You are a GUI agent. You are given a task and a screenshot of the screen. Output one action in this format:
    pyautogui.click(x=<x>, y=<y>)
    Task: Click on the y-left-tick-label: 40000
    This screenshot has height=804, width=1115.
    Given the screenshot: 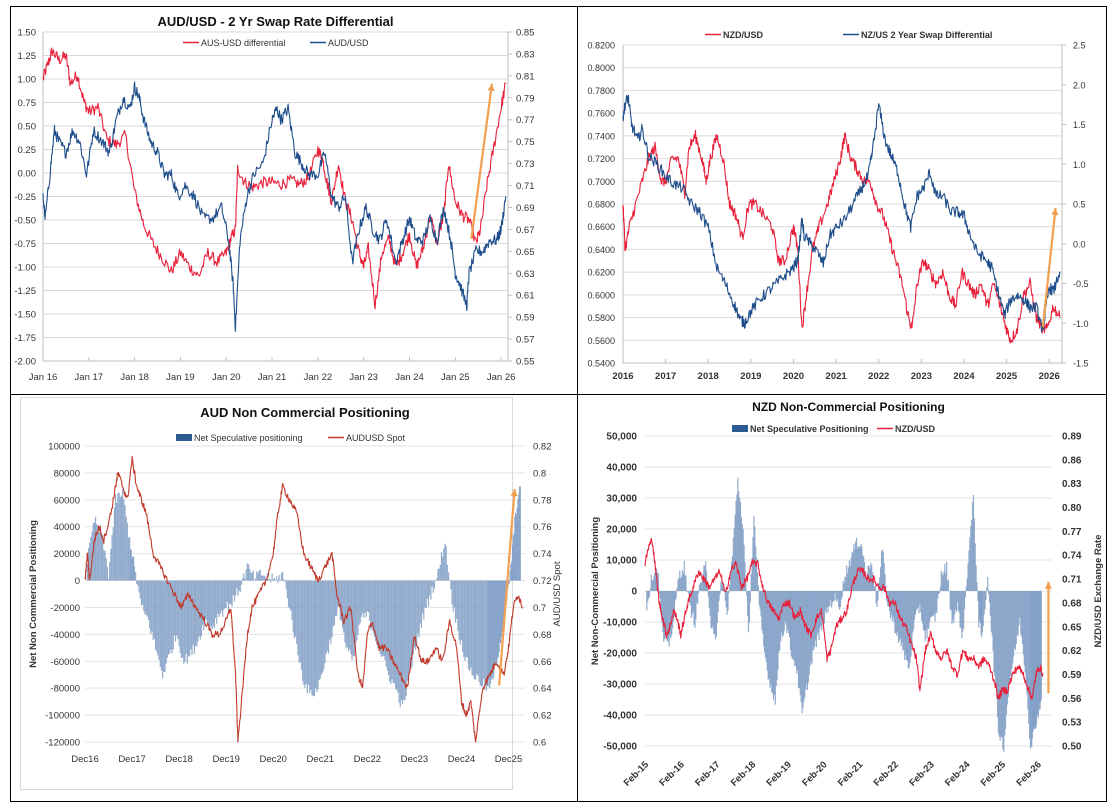 What is the action you would take?
    pyautogui.click(x=67, y=527)
    